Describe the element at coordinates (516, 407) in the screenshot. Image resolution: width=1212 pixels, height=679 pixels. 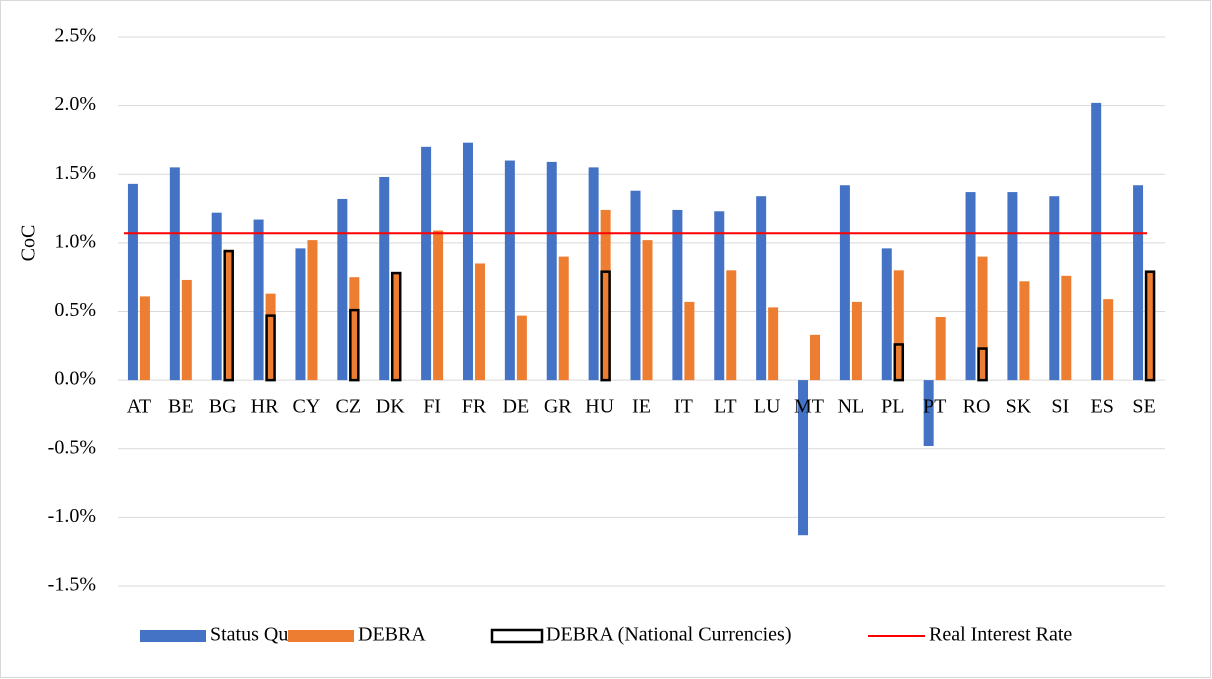
I see `x-tick-label: DE` at that location.